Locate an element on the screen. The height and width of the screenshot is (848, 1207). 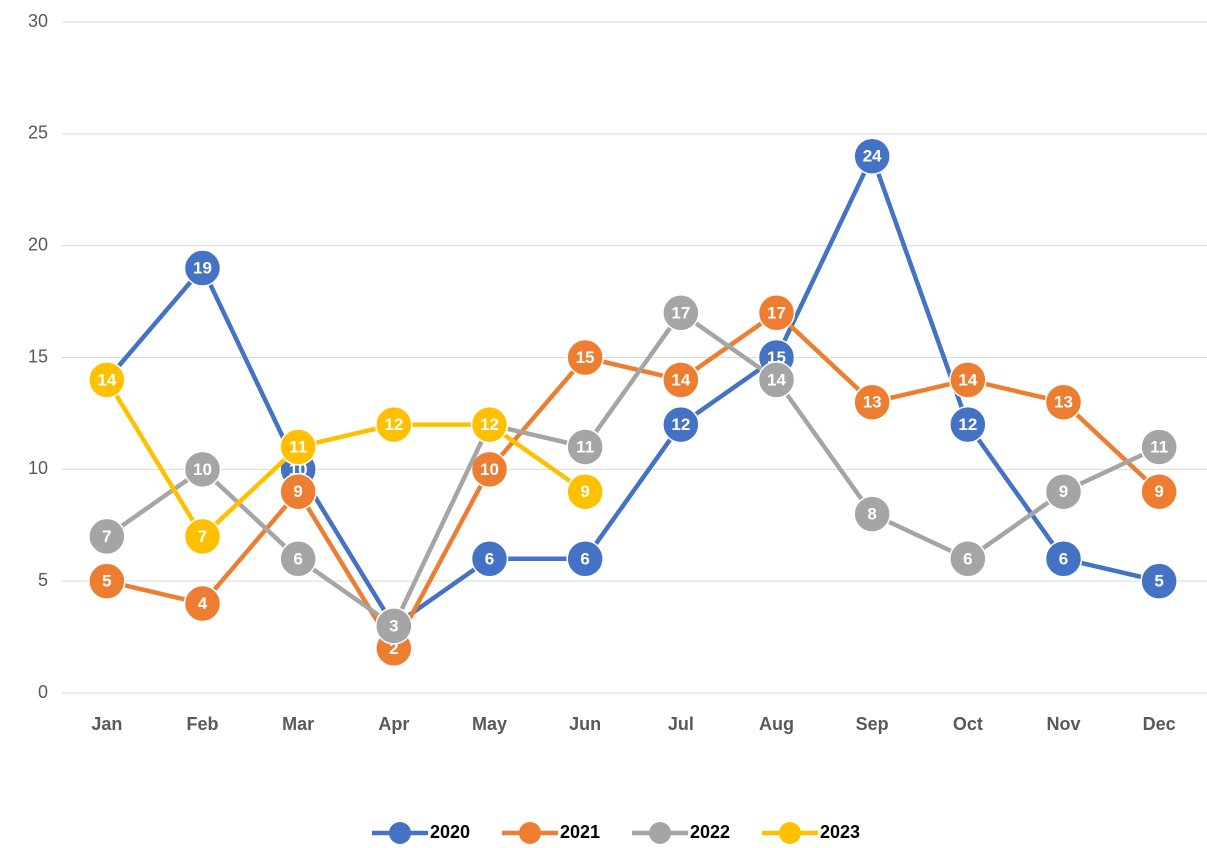
legend-label: 2023 is located at coordinates (840, 832).